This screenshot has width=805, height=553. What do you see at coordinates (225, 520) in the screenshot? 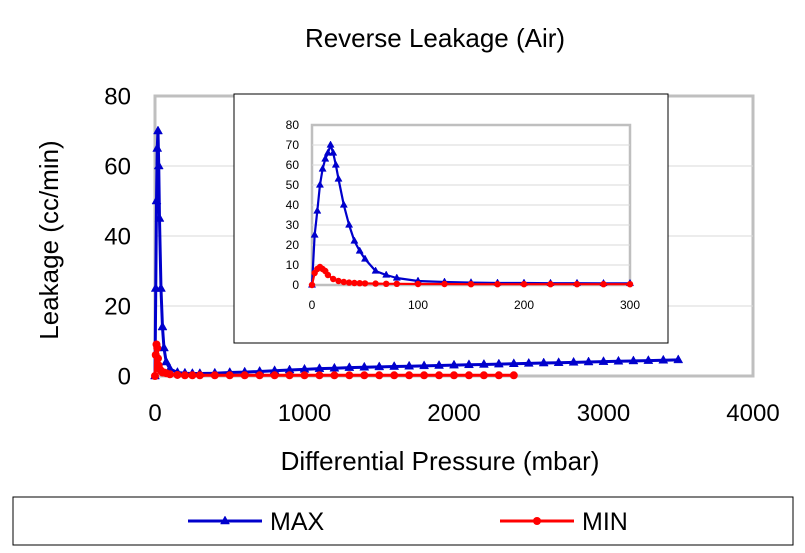
I see `legend-marker-triangle` at bounding box center [225, 520].